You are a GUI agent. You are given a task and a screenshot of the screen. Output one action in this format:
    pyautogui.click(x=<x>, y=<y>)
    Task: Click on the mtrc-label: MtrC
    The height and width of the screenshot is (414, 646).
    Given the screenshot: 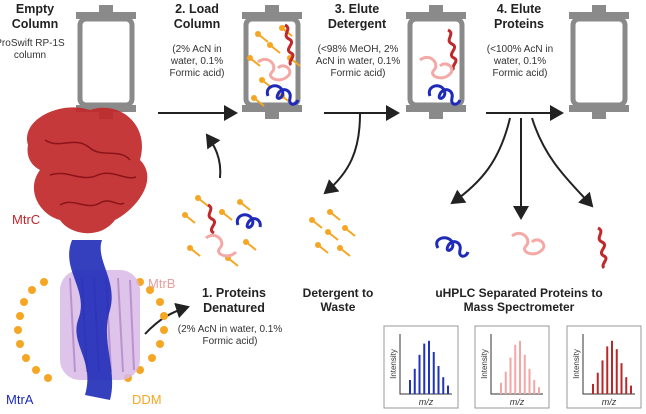 What is the action you would take?
    pyautogui.click(x=26, y=219)
    